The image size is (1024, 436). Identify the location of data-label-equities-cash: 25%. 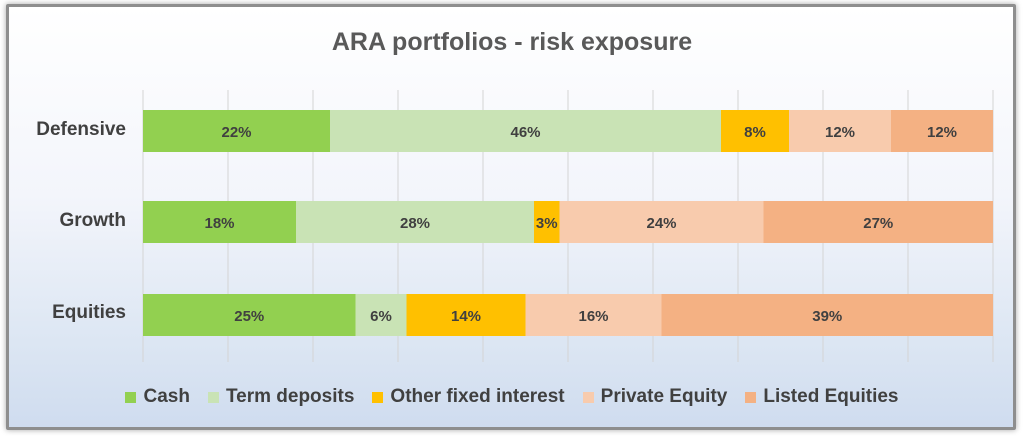
(249, 316).